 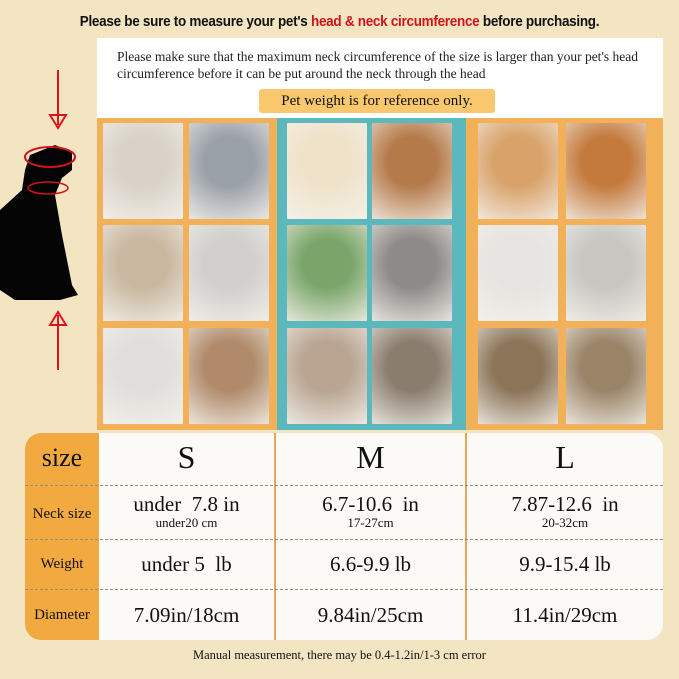 I want to click on cell-main: under 7.8 in, so click(x=186, y=504).